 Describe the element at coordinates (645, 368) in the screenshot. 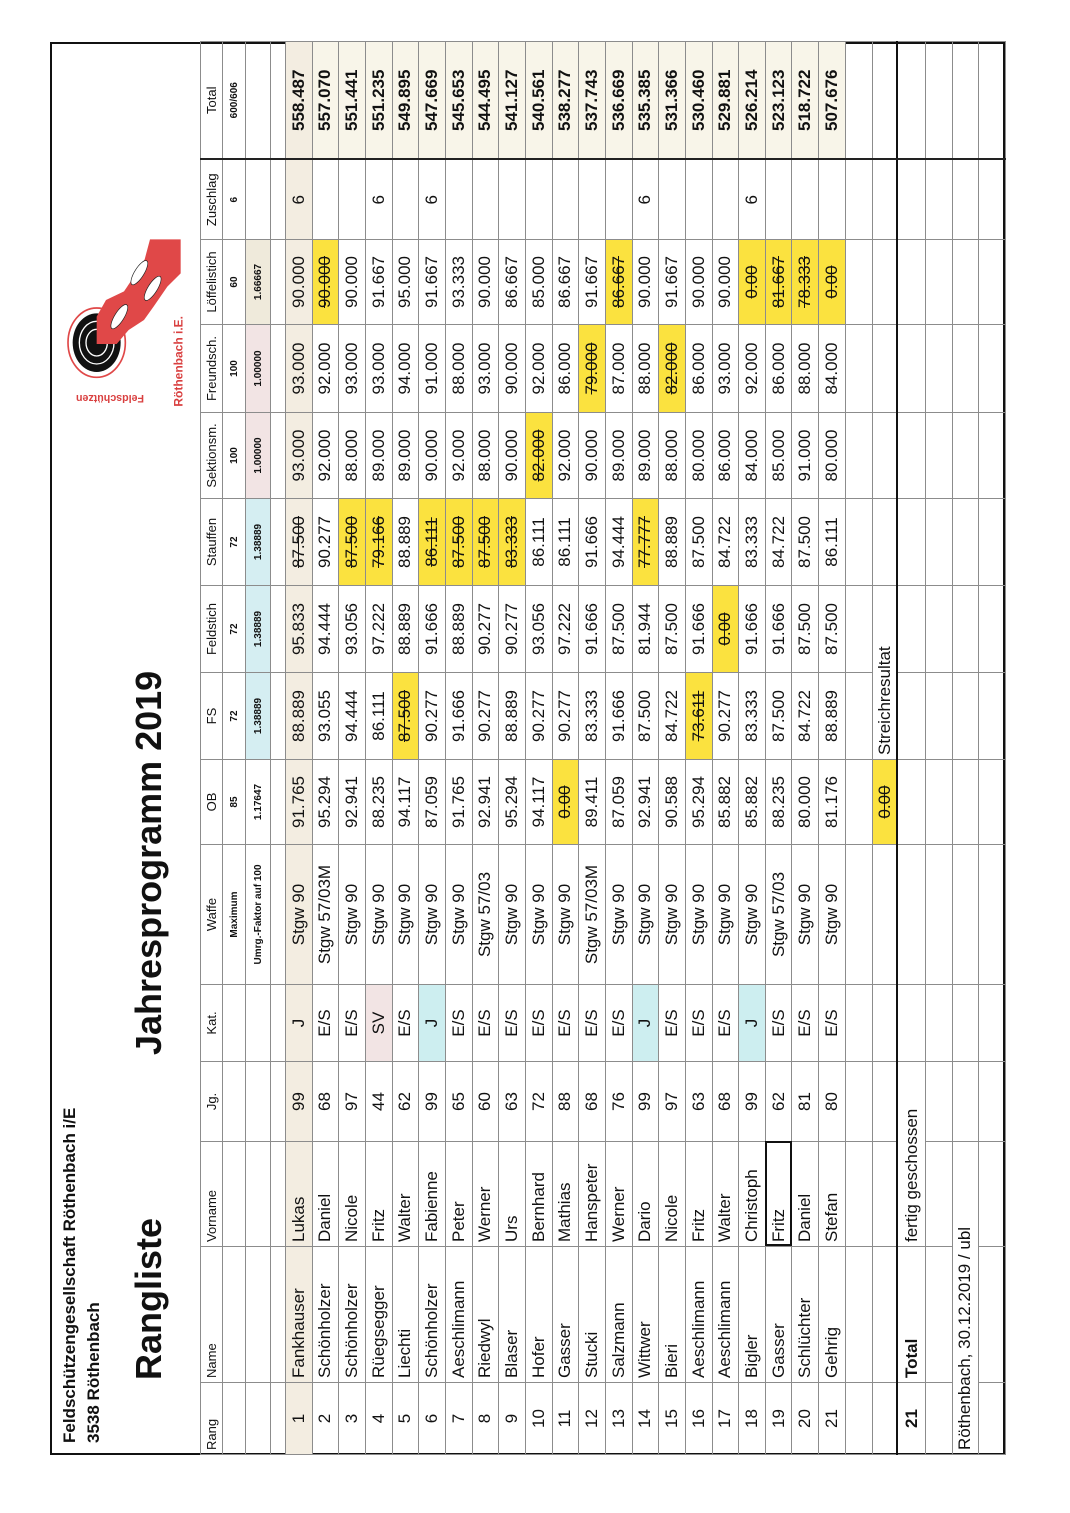

I see `cell-value: 88.000` at that location.